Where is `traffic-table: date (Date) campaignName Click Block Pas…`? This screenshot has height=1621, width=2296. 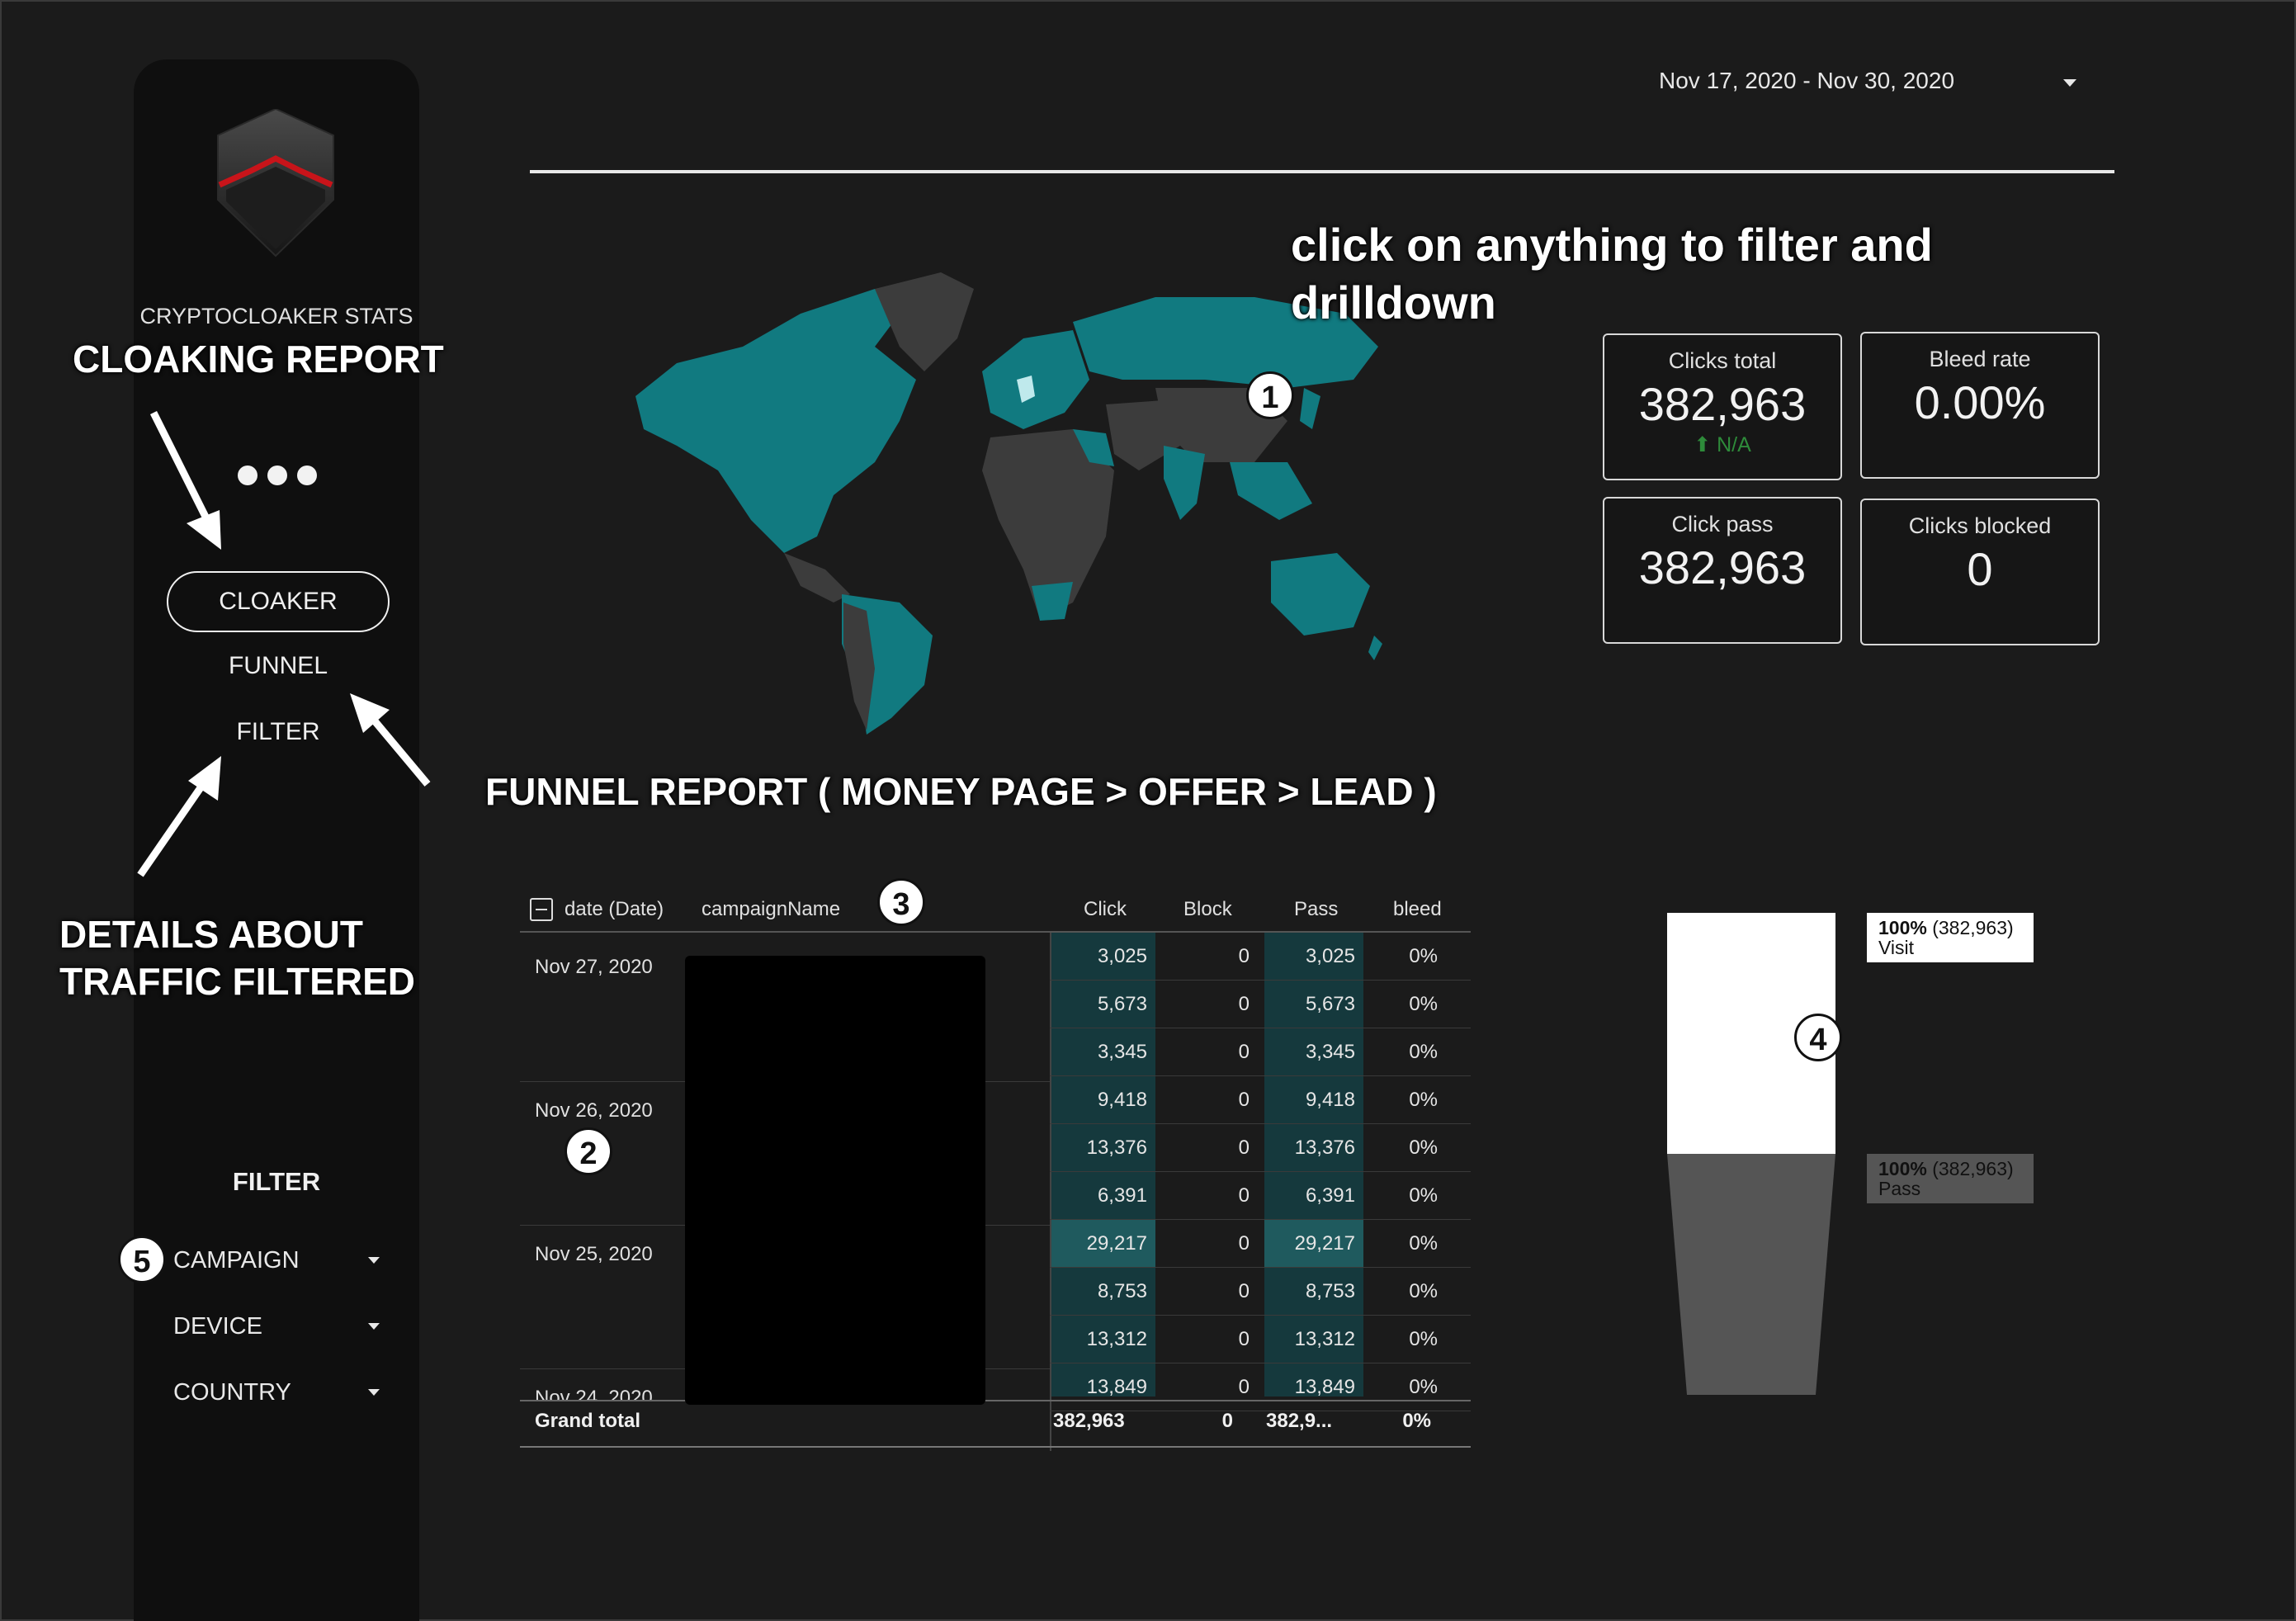
traffic-table: date (Date) campaignName Click Block Pas… is located at coordinates (996, 1164).